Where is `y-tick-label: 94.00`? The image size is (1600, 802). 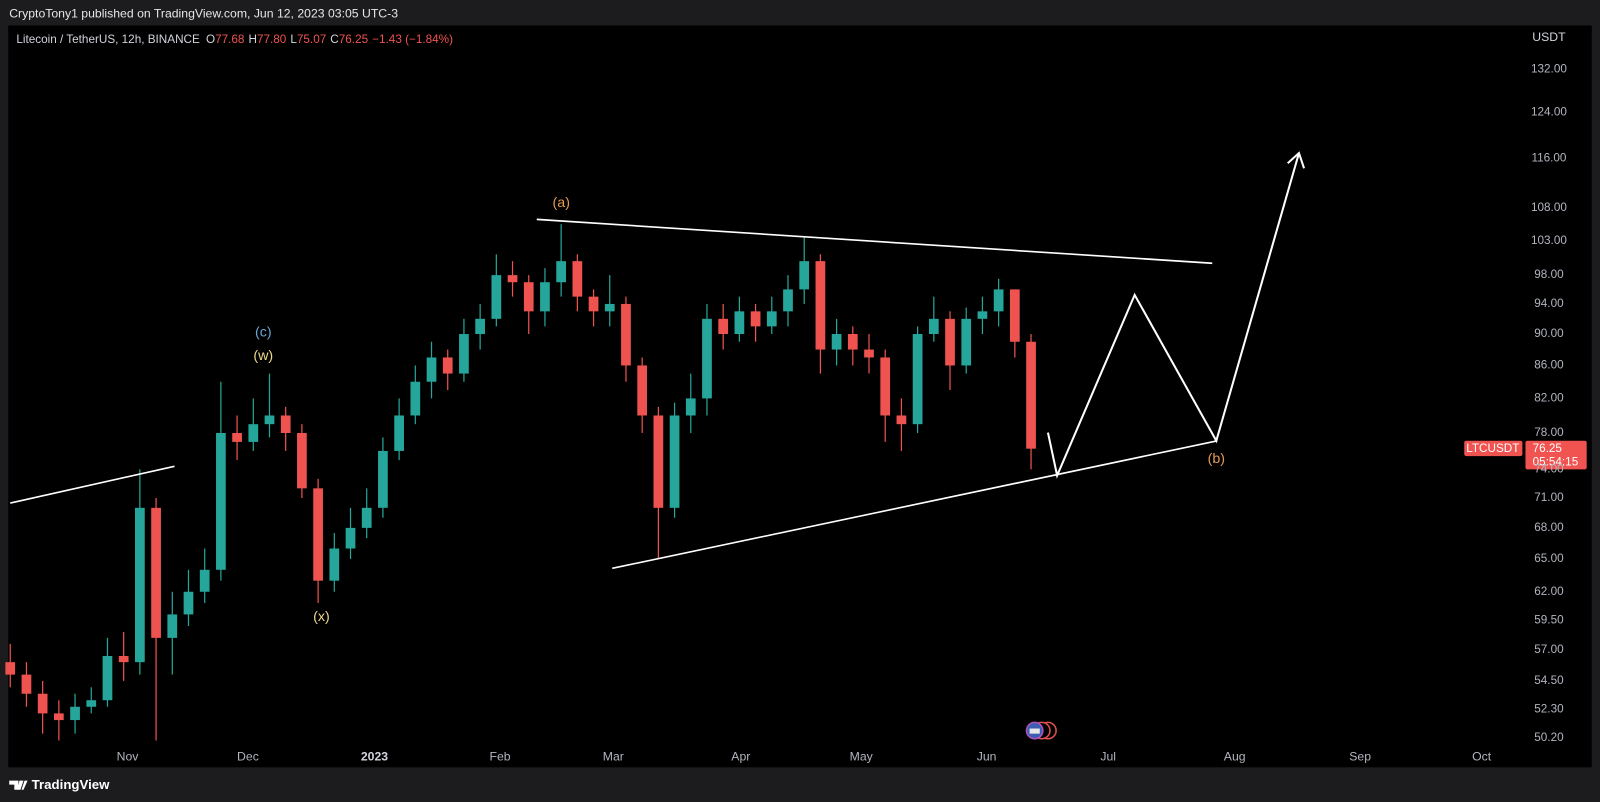
y-tick-label: 94.00 is located at coordinates (1549, 303).